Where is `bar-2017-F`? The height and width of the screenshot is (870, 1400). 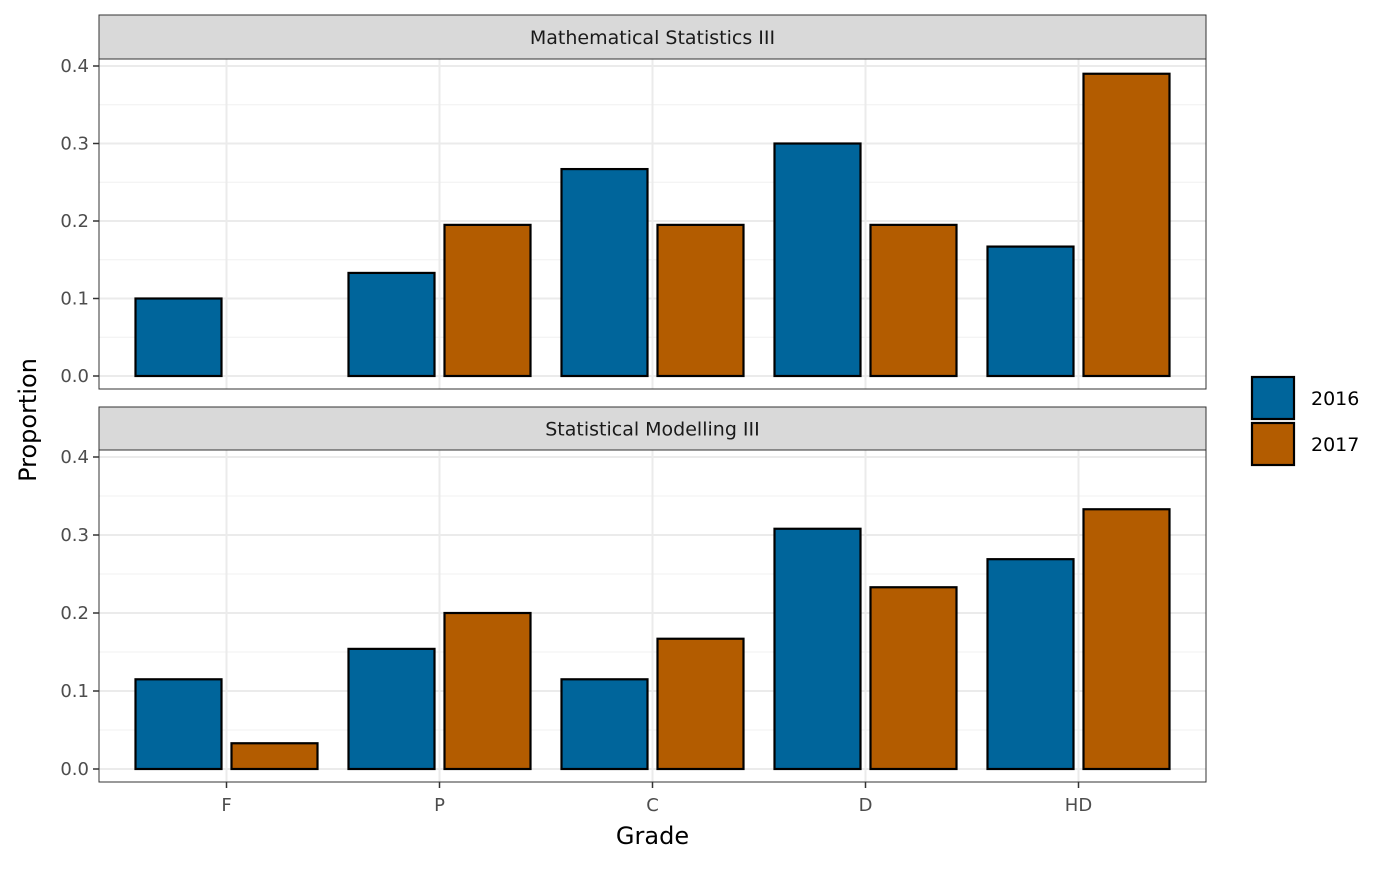 bar-2017-F is located at coordinates (274, 756).